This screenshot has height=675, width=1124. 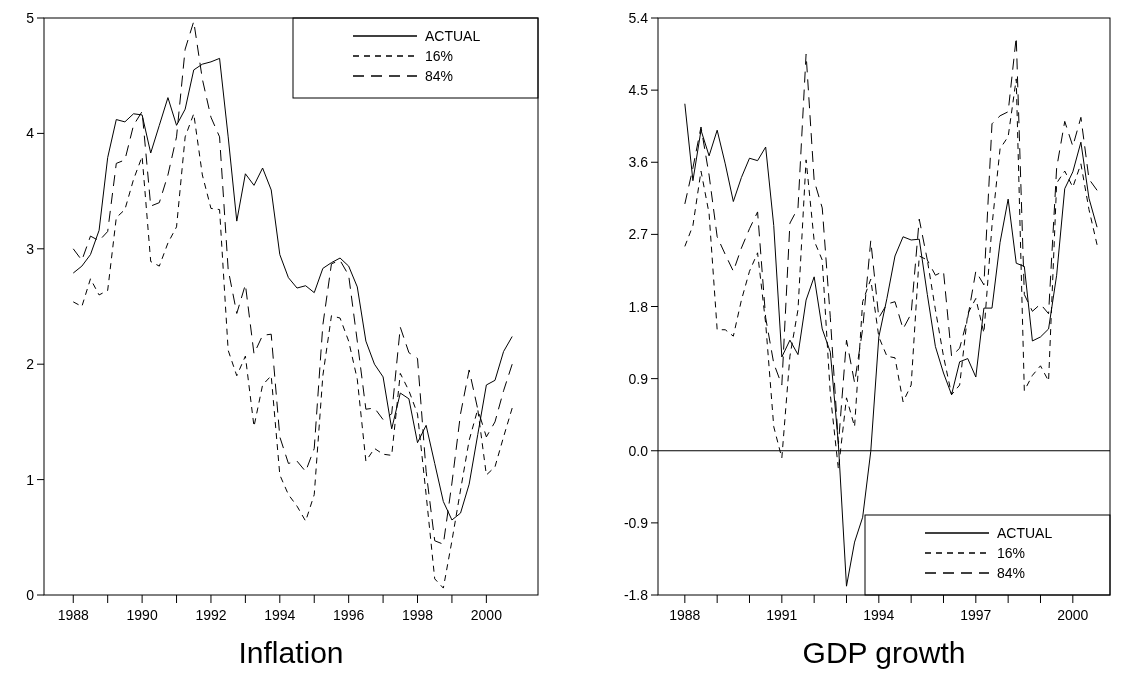 I want to click on x-tick-label: 1991, so click(x=782, y=615).